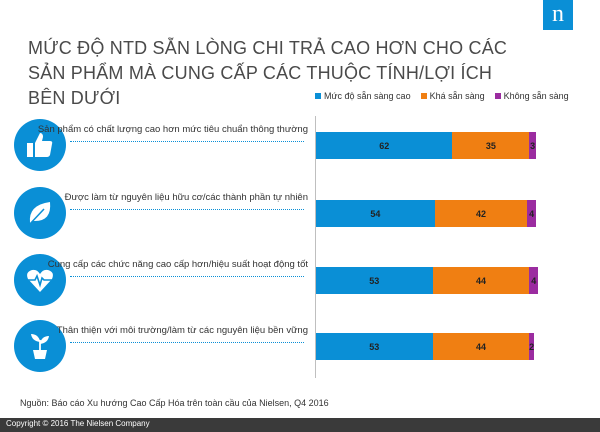  What do you see at coordinates (40, 346) in the screenshot?
I see `plant-pot-icon` at bounding box center [40, 346].